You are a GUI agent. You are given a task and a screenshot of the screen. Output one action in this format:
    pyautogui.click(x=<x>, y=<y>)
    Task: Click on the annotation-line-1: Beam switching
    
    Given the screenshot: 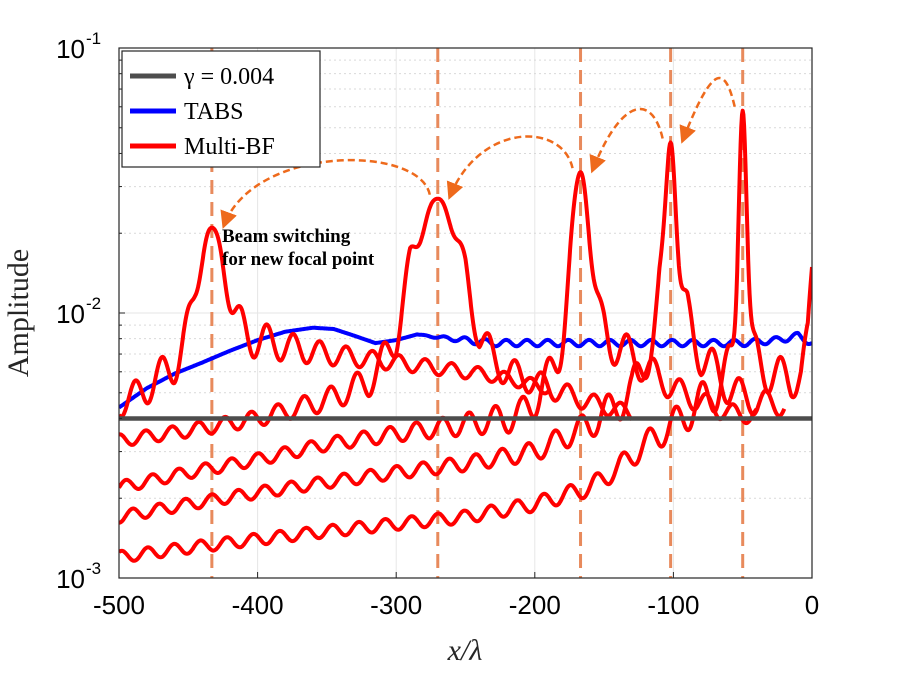 What is the action you would take?
    pyautogui.click(x=286, y=236)
    